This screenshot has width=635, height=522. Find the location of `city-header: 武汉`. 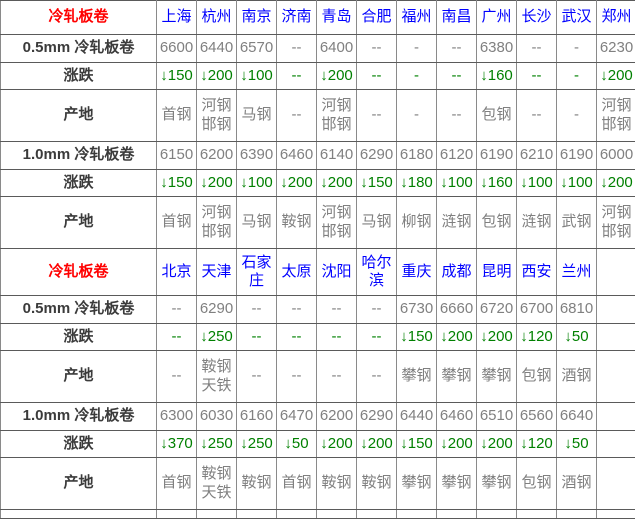

city-header: 武汉 is located at coordinates (576, 17).